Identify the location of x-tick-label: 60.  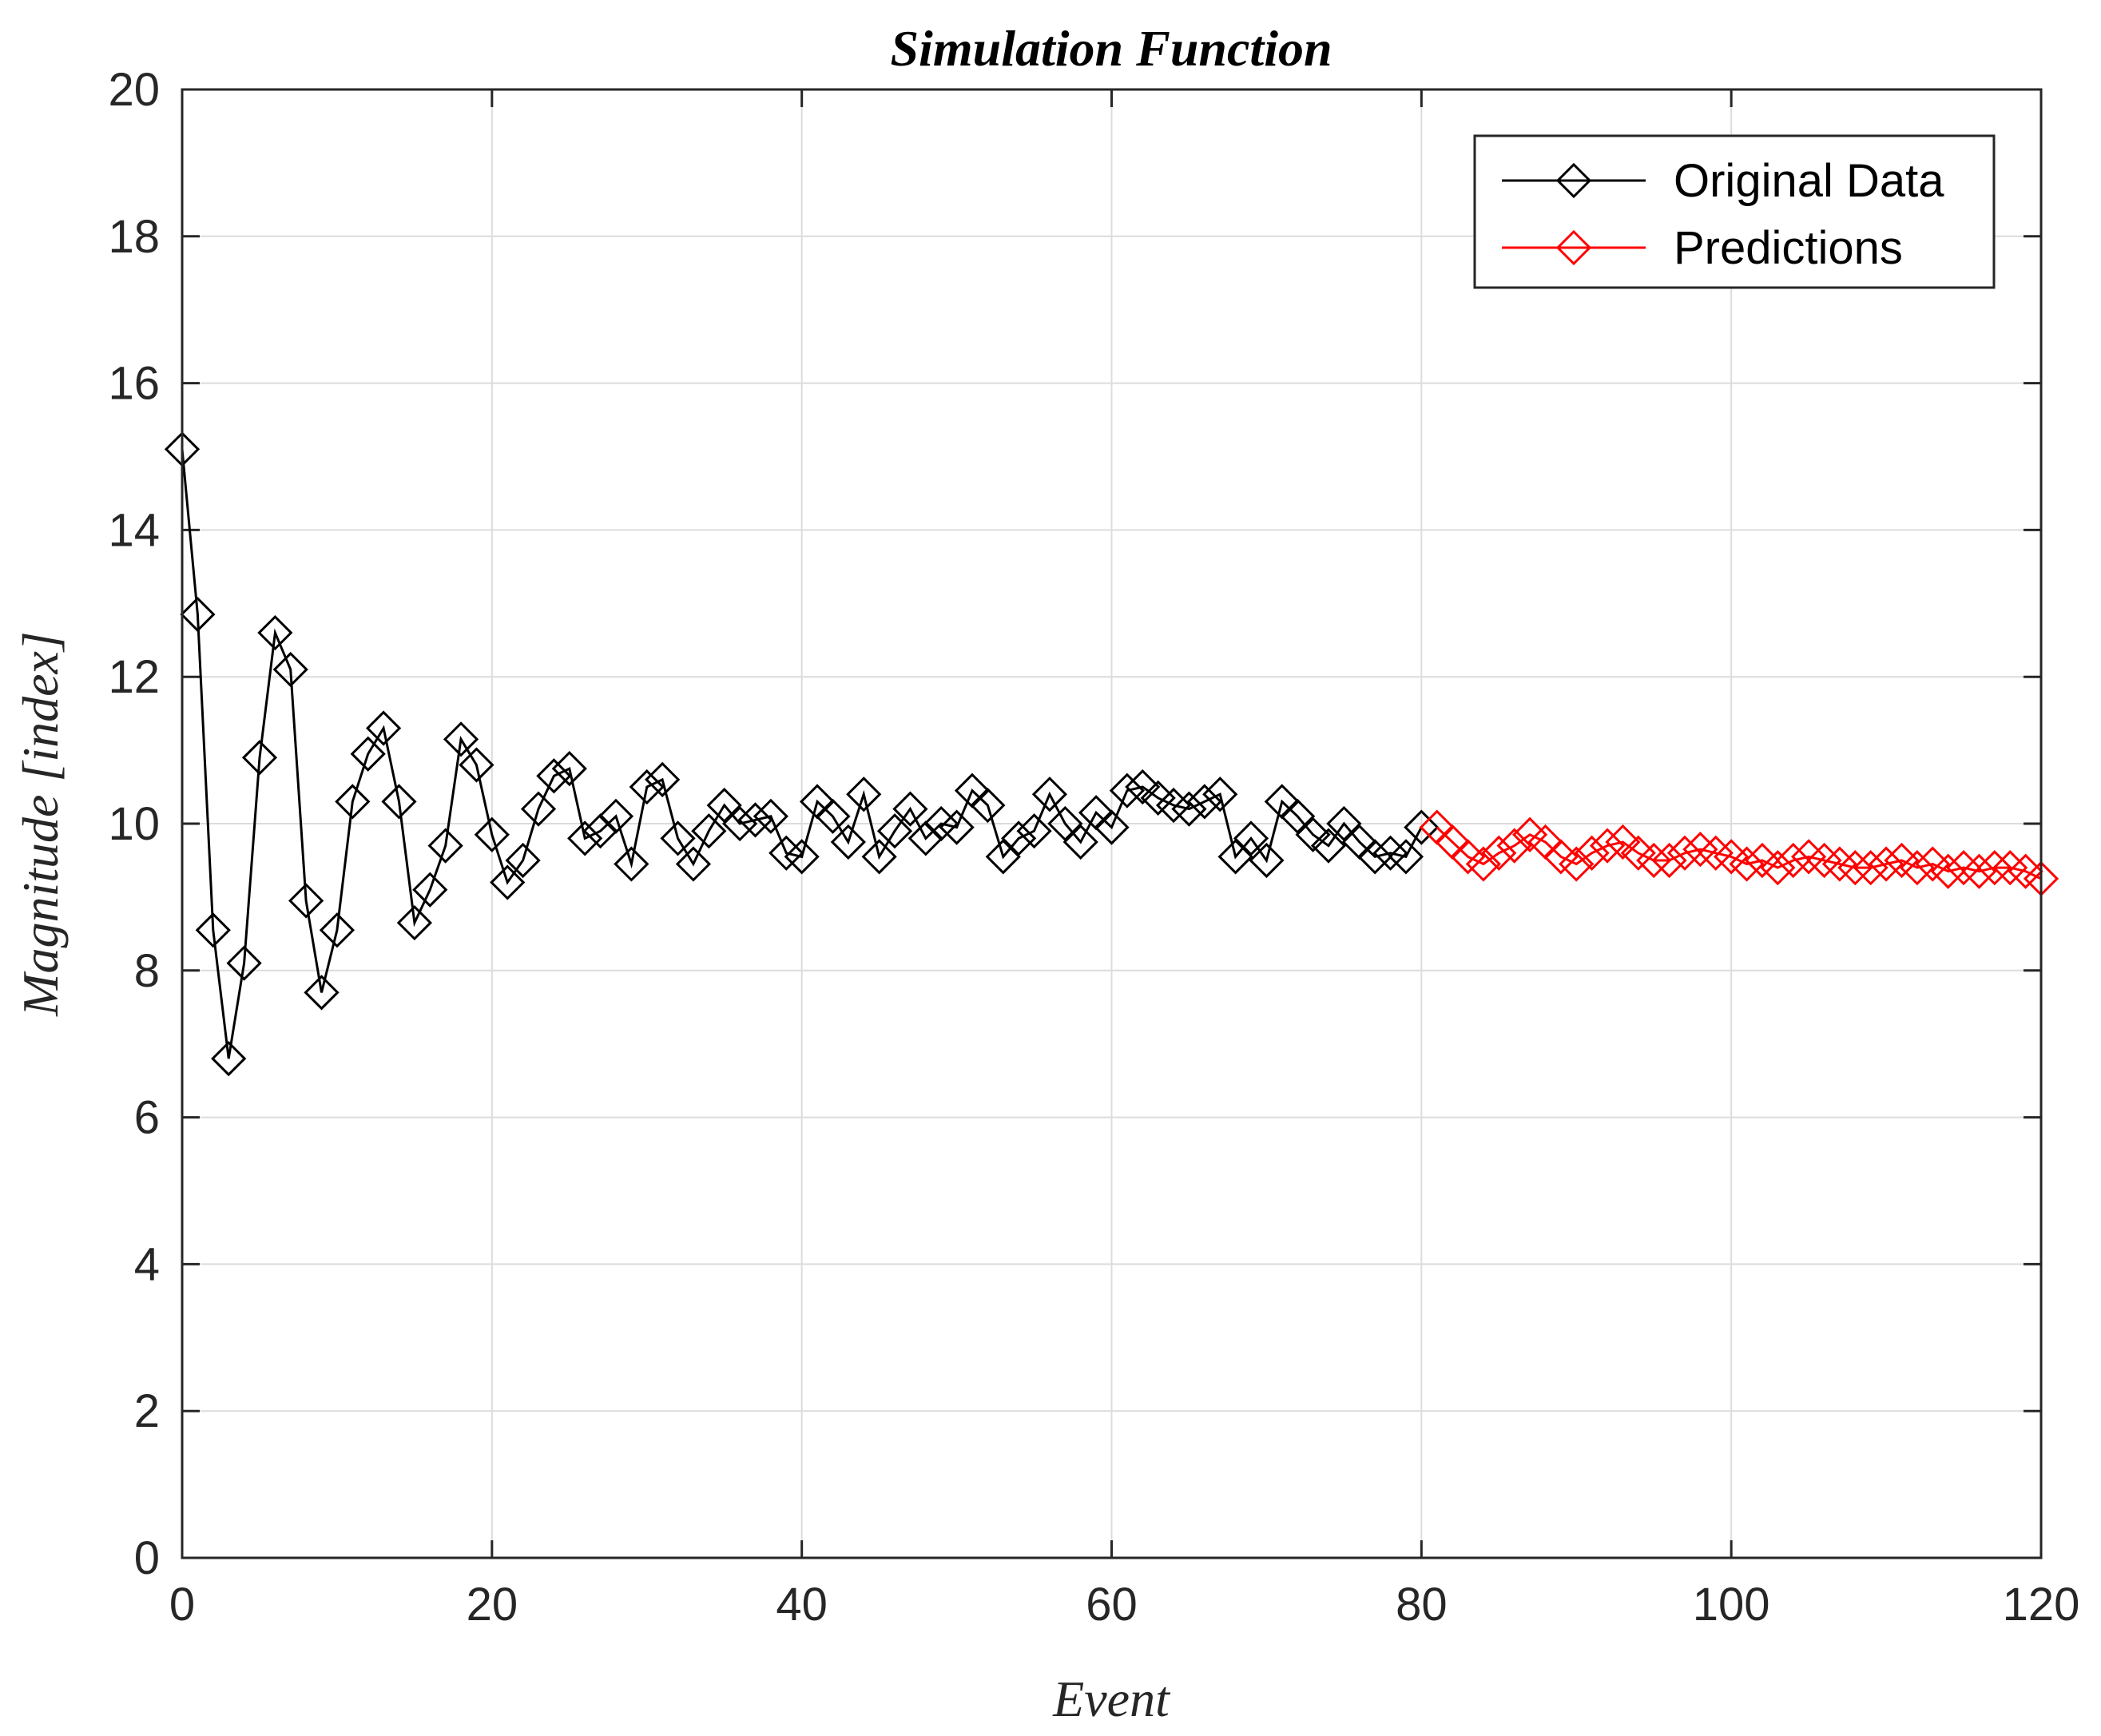
(1112, 1605).